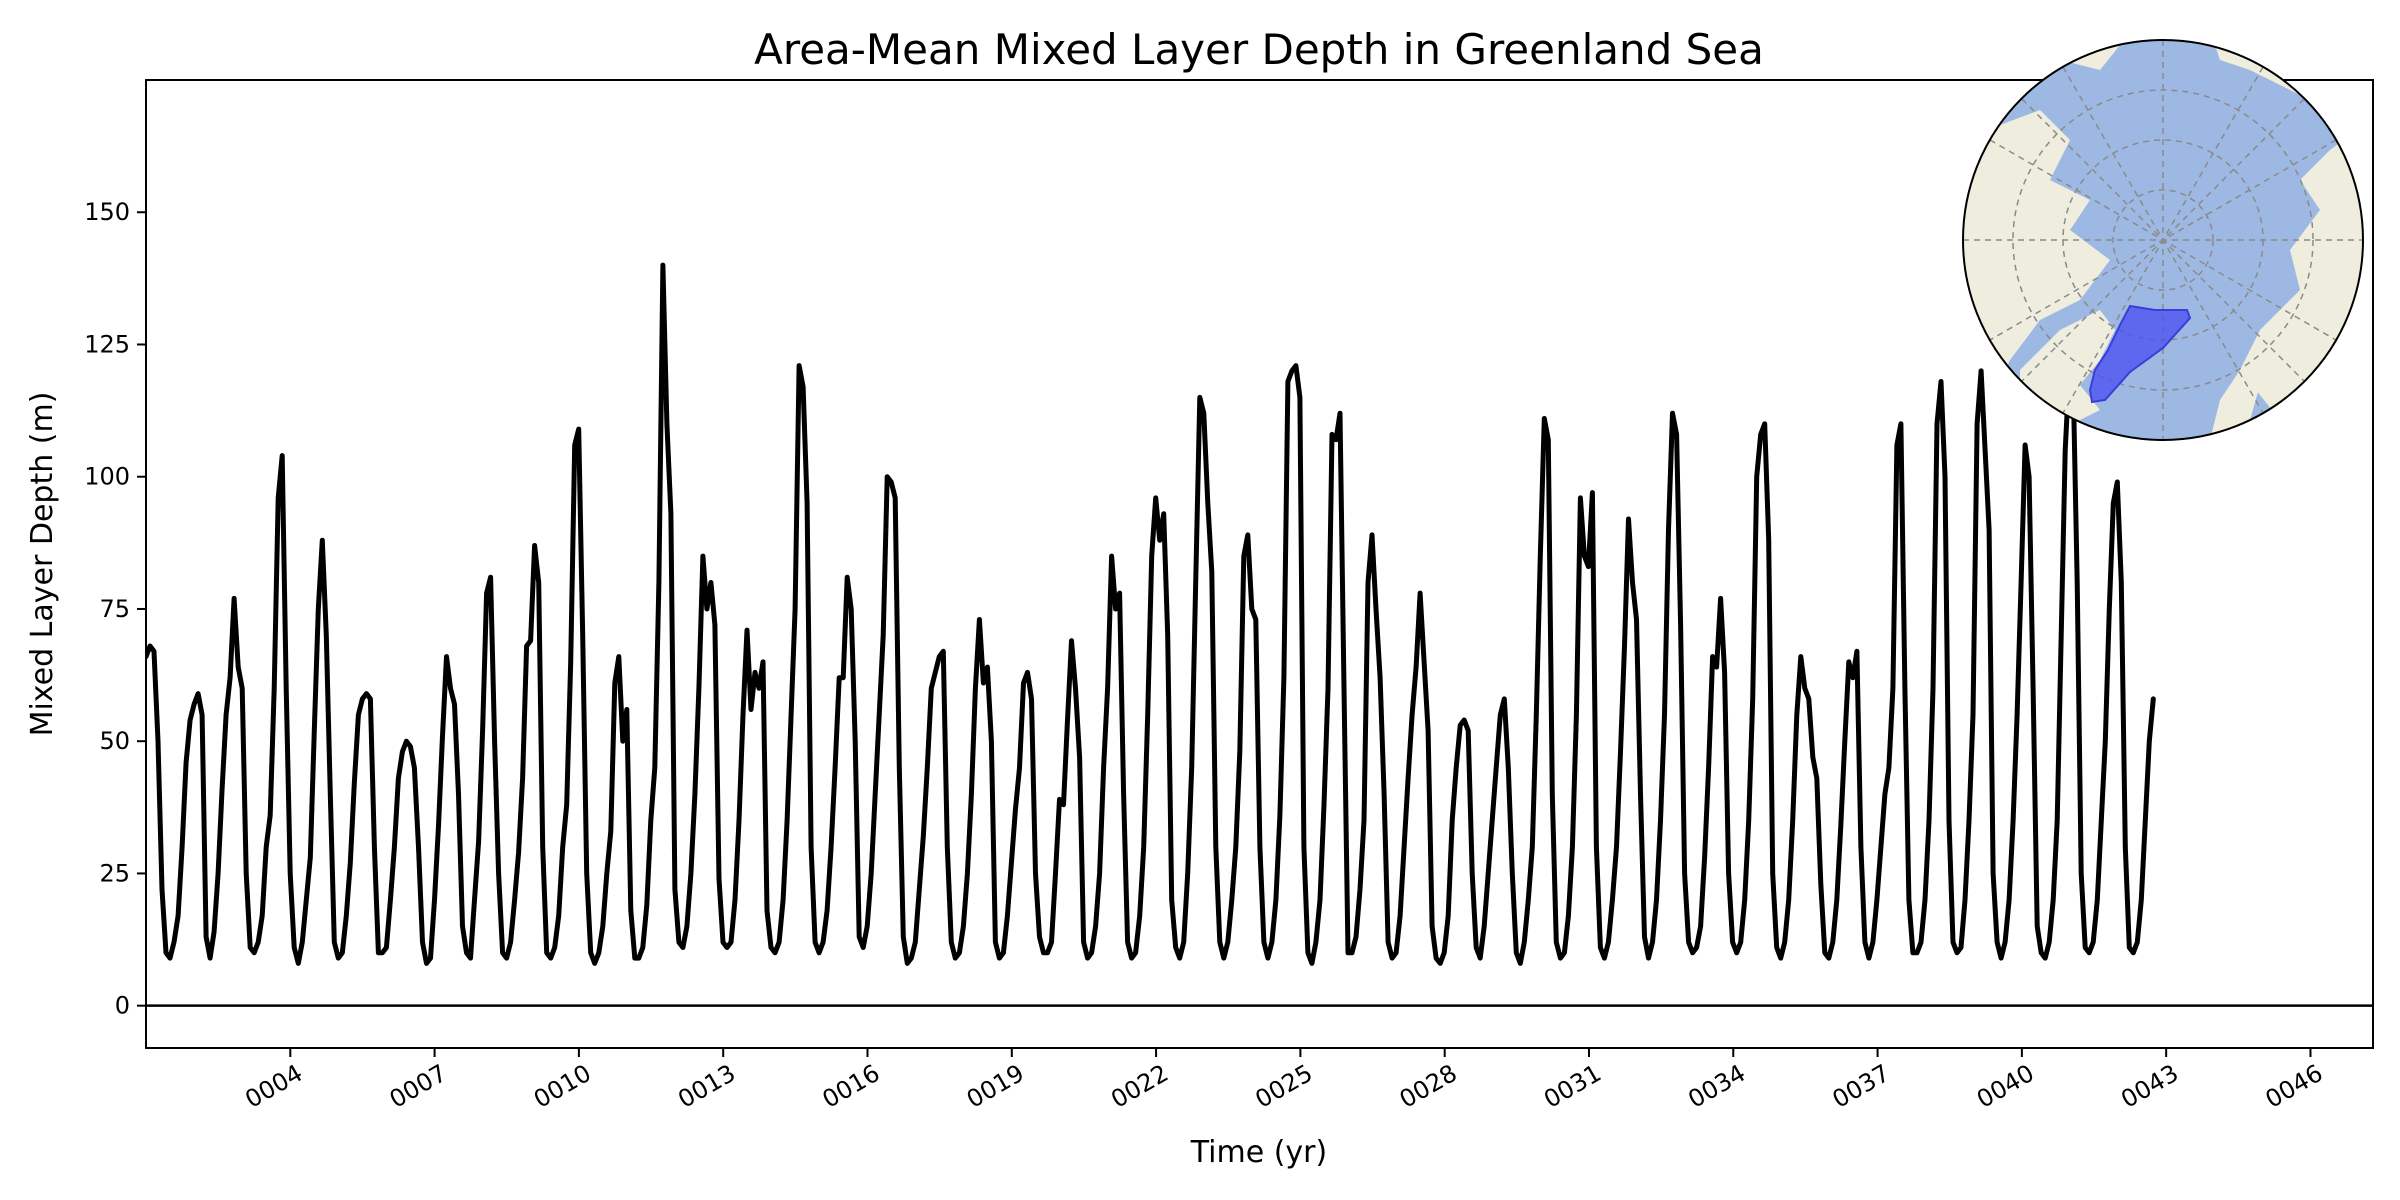  I want to click on x-tick-label: 0016, so click(851, 1086).